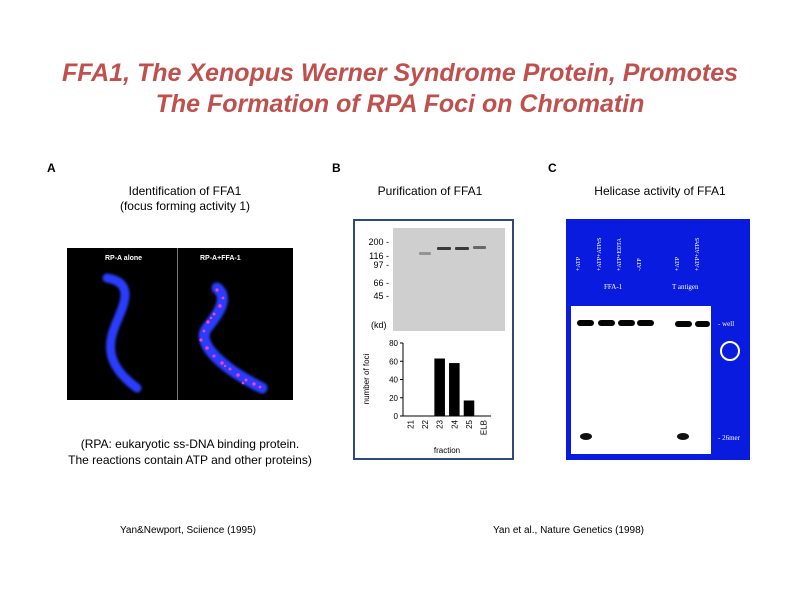 Image resolution: width=800 pixels, height=600 pixels. What do you see at coordinates (122, 333) in the screenshot?
I see `chromatin-strand-left` at bounding box center [122, 333].